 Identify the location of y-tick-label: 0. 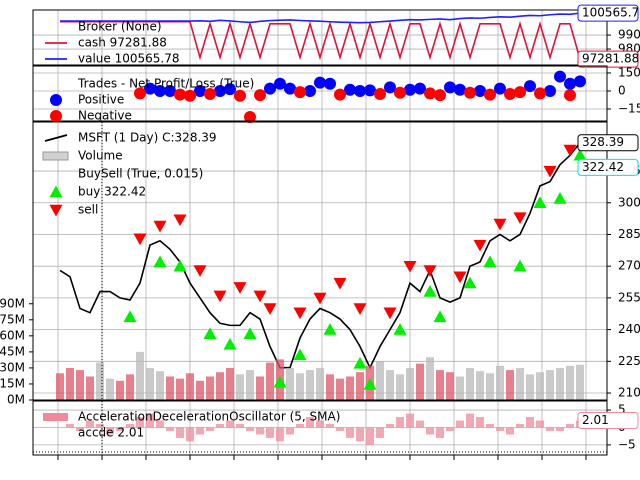
(622, 90).